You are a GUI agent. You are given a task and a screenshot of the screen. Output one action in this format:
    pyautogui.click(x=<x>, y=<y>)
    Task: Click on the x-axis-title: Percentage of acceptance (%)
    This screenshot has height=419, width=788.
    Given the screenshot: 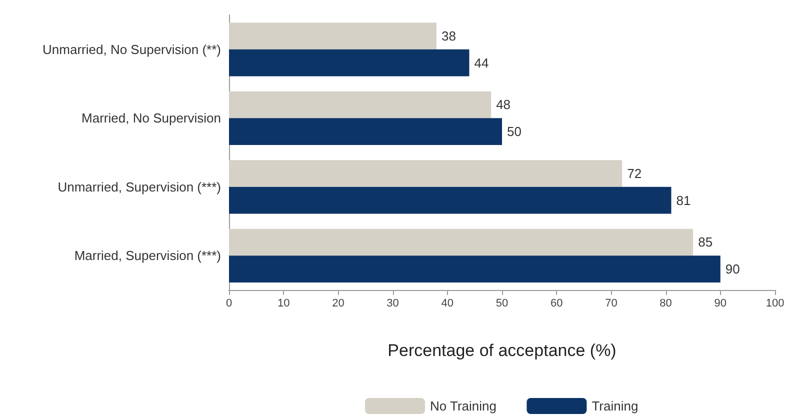 What is the action you would take?
    pyautogui.click(x=502, y=350)
    